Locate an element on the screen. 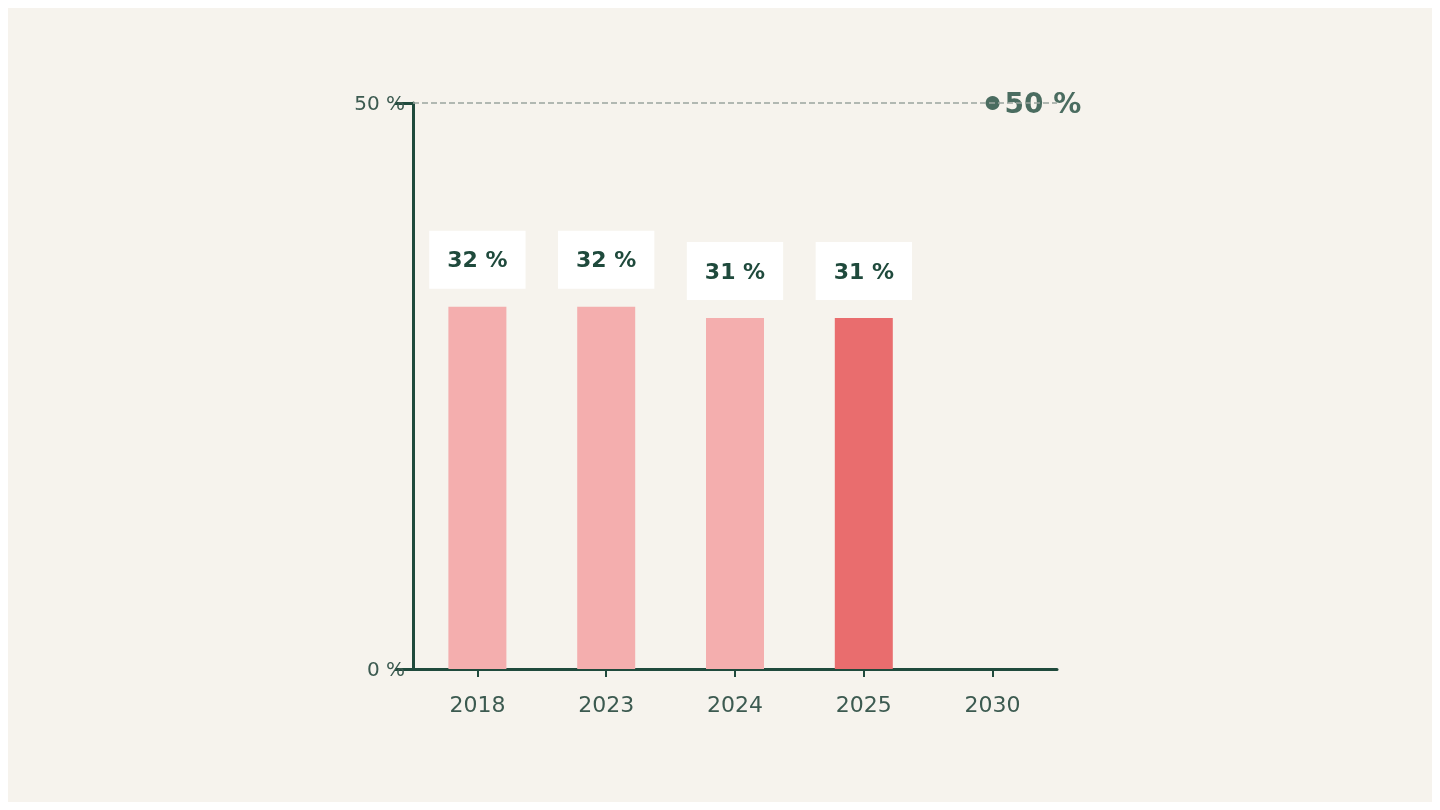  data-label: 50 % is located at coordinates (1043, 103).